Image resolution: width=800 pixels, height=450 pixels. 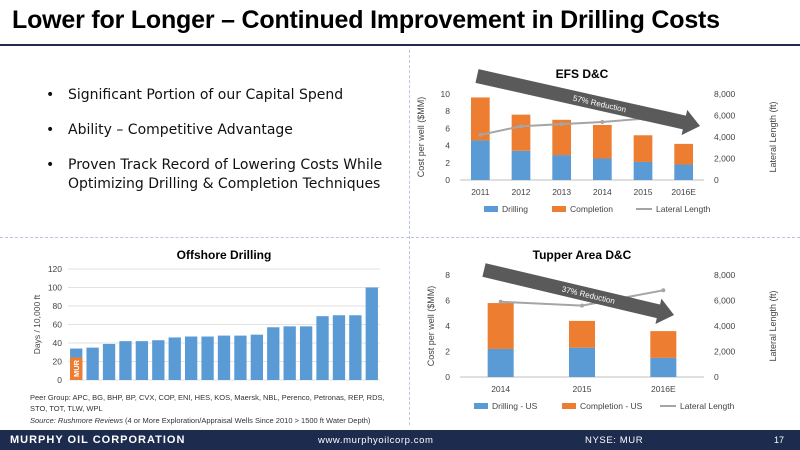 What do you see at coordinates (773, 325) in the screenshot?
I see `y2-axis-title: Lateral Length (ft)` at bounding box center [773, 325].